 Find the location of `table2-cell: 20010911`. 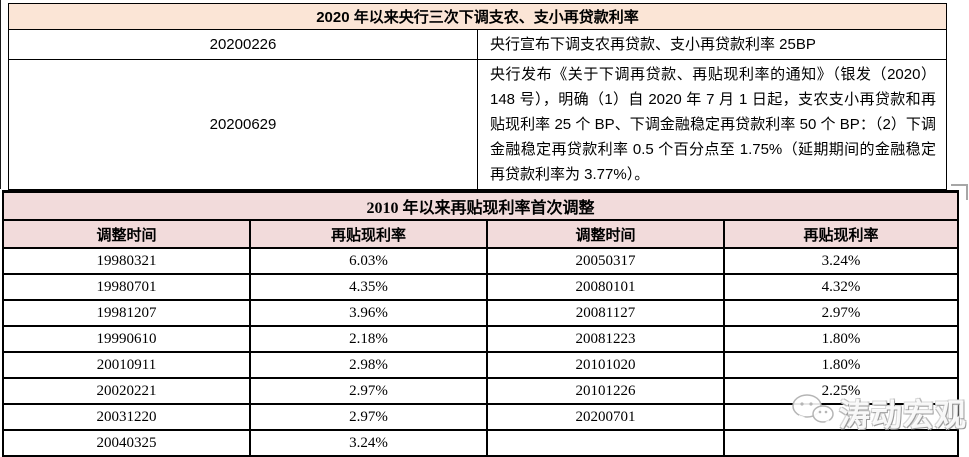

table2-cell: 20010911 is located at coordinates (126, 365).